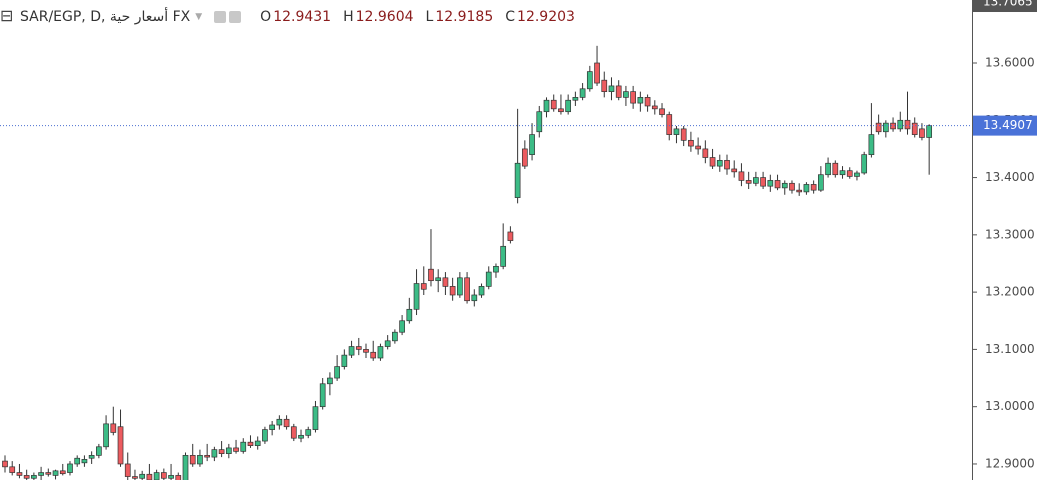 This screenshot has height=480, width=1037. What do you see at coordinates (1010, 177) in the screenshot?
I see `y-tick-label: 13.4000` at bounding box center [1010, 177].